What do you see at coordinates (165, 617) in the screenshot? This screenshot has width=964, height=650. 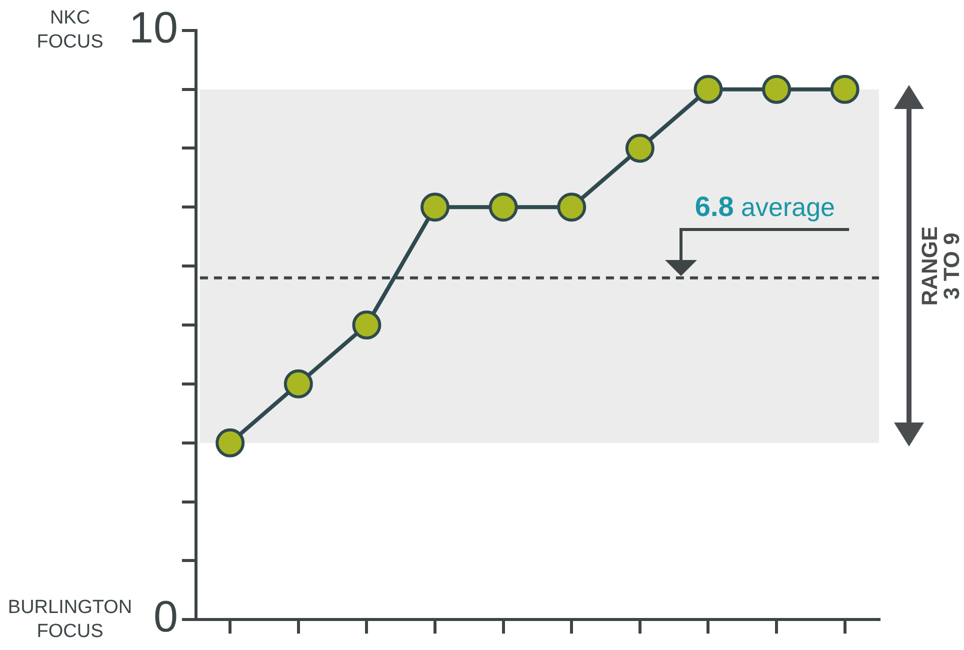 I see `y-tick-label: 0` at bounding box center [165, 617].